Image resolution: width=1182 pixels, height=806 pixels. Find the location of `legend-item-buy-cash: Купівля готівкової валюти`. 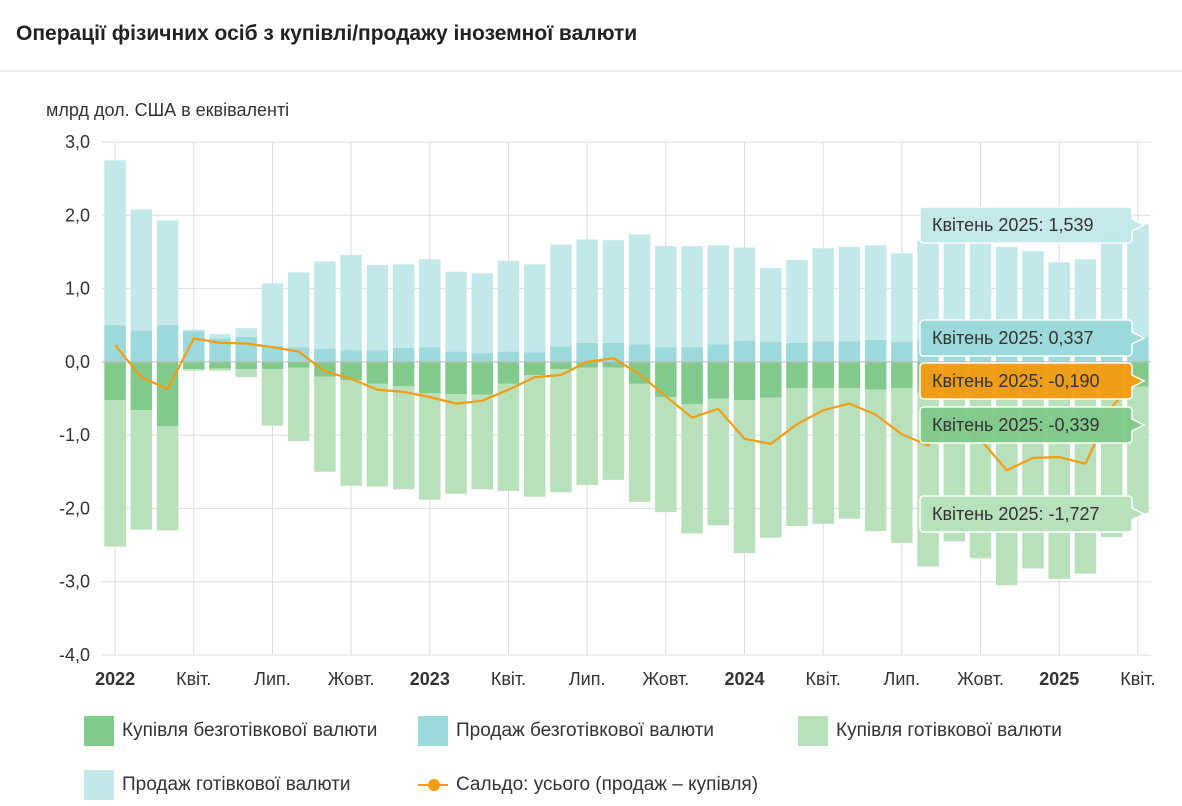

legend-item-buy-cash: Купівля готівкової валюти is located at coordinates (930, 731).